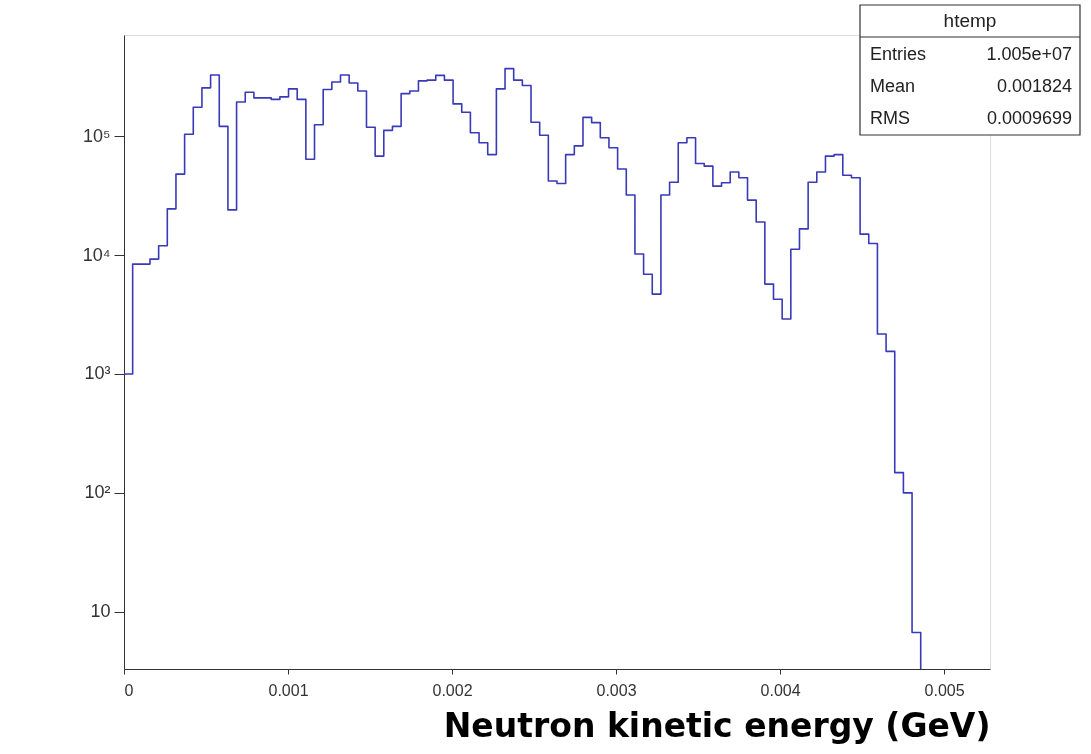 This screenshot has height=754, width=1091. I want to click on annotation: RMS, so click(890, 118).